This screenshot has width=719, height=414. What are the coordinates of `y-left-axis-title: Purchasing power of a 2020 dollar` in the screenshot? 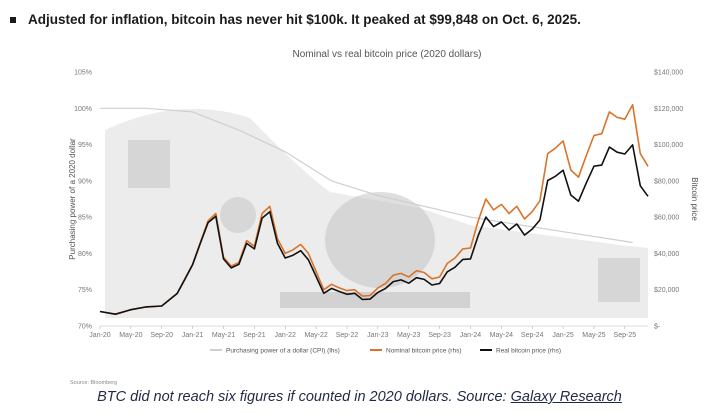 It's located at (72, 199).